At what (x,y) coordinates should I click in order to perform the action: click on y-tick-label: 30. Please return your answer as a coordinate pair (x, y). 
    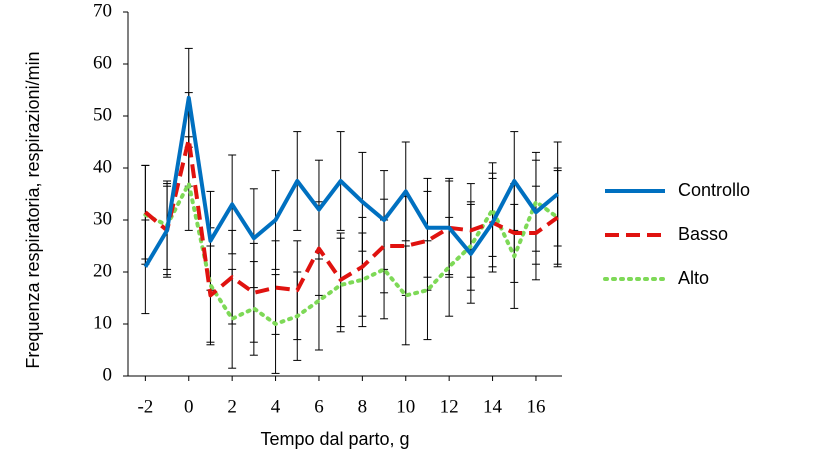
    Looking at the image, I should click on (102, 218).